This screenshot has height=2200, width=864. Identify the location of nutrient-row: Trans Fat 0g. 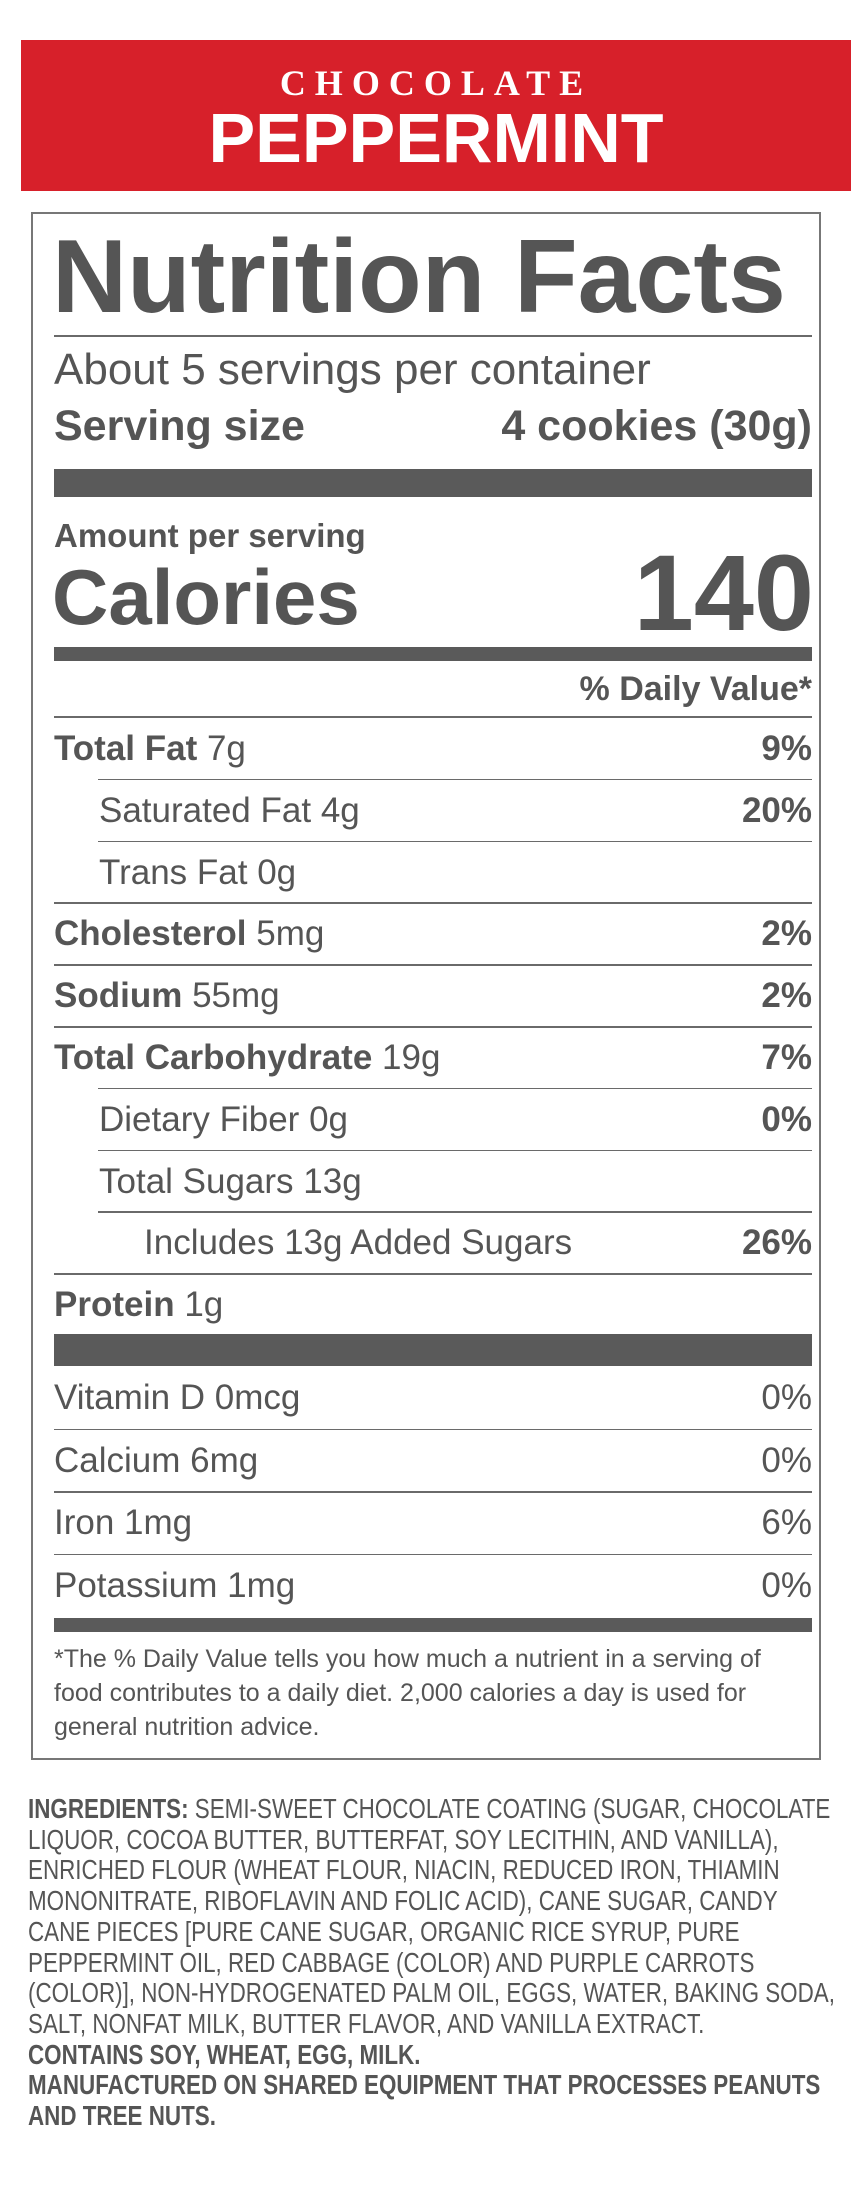
(197, 873).